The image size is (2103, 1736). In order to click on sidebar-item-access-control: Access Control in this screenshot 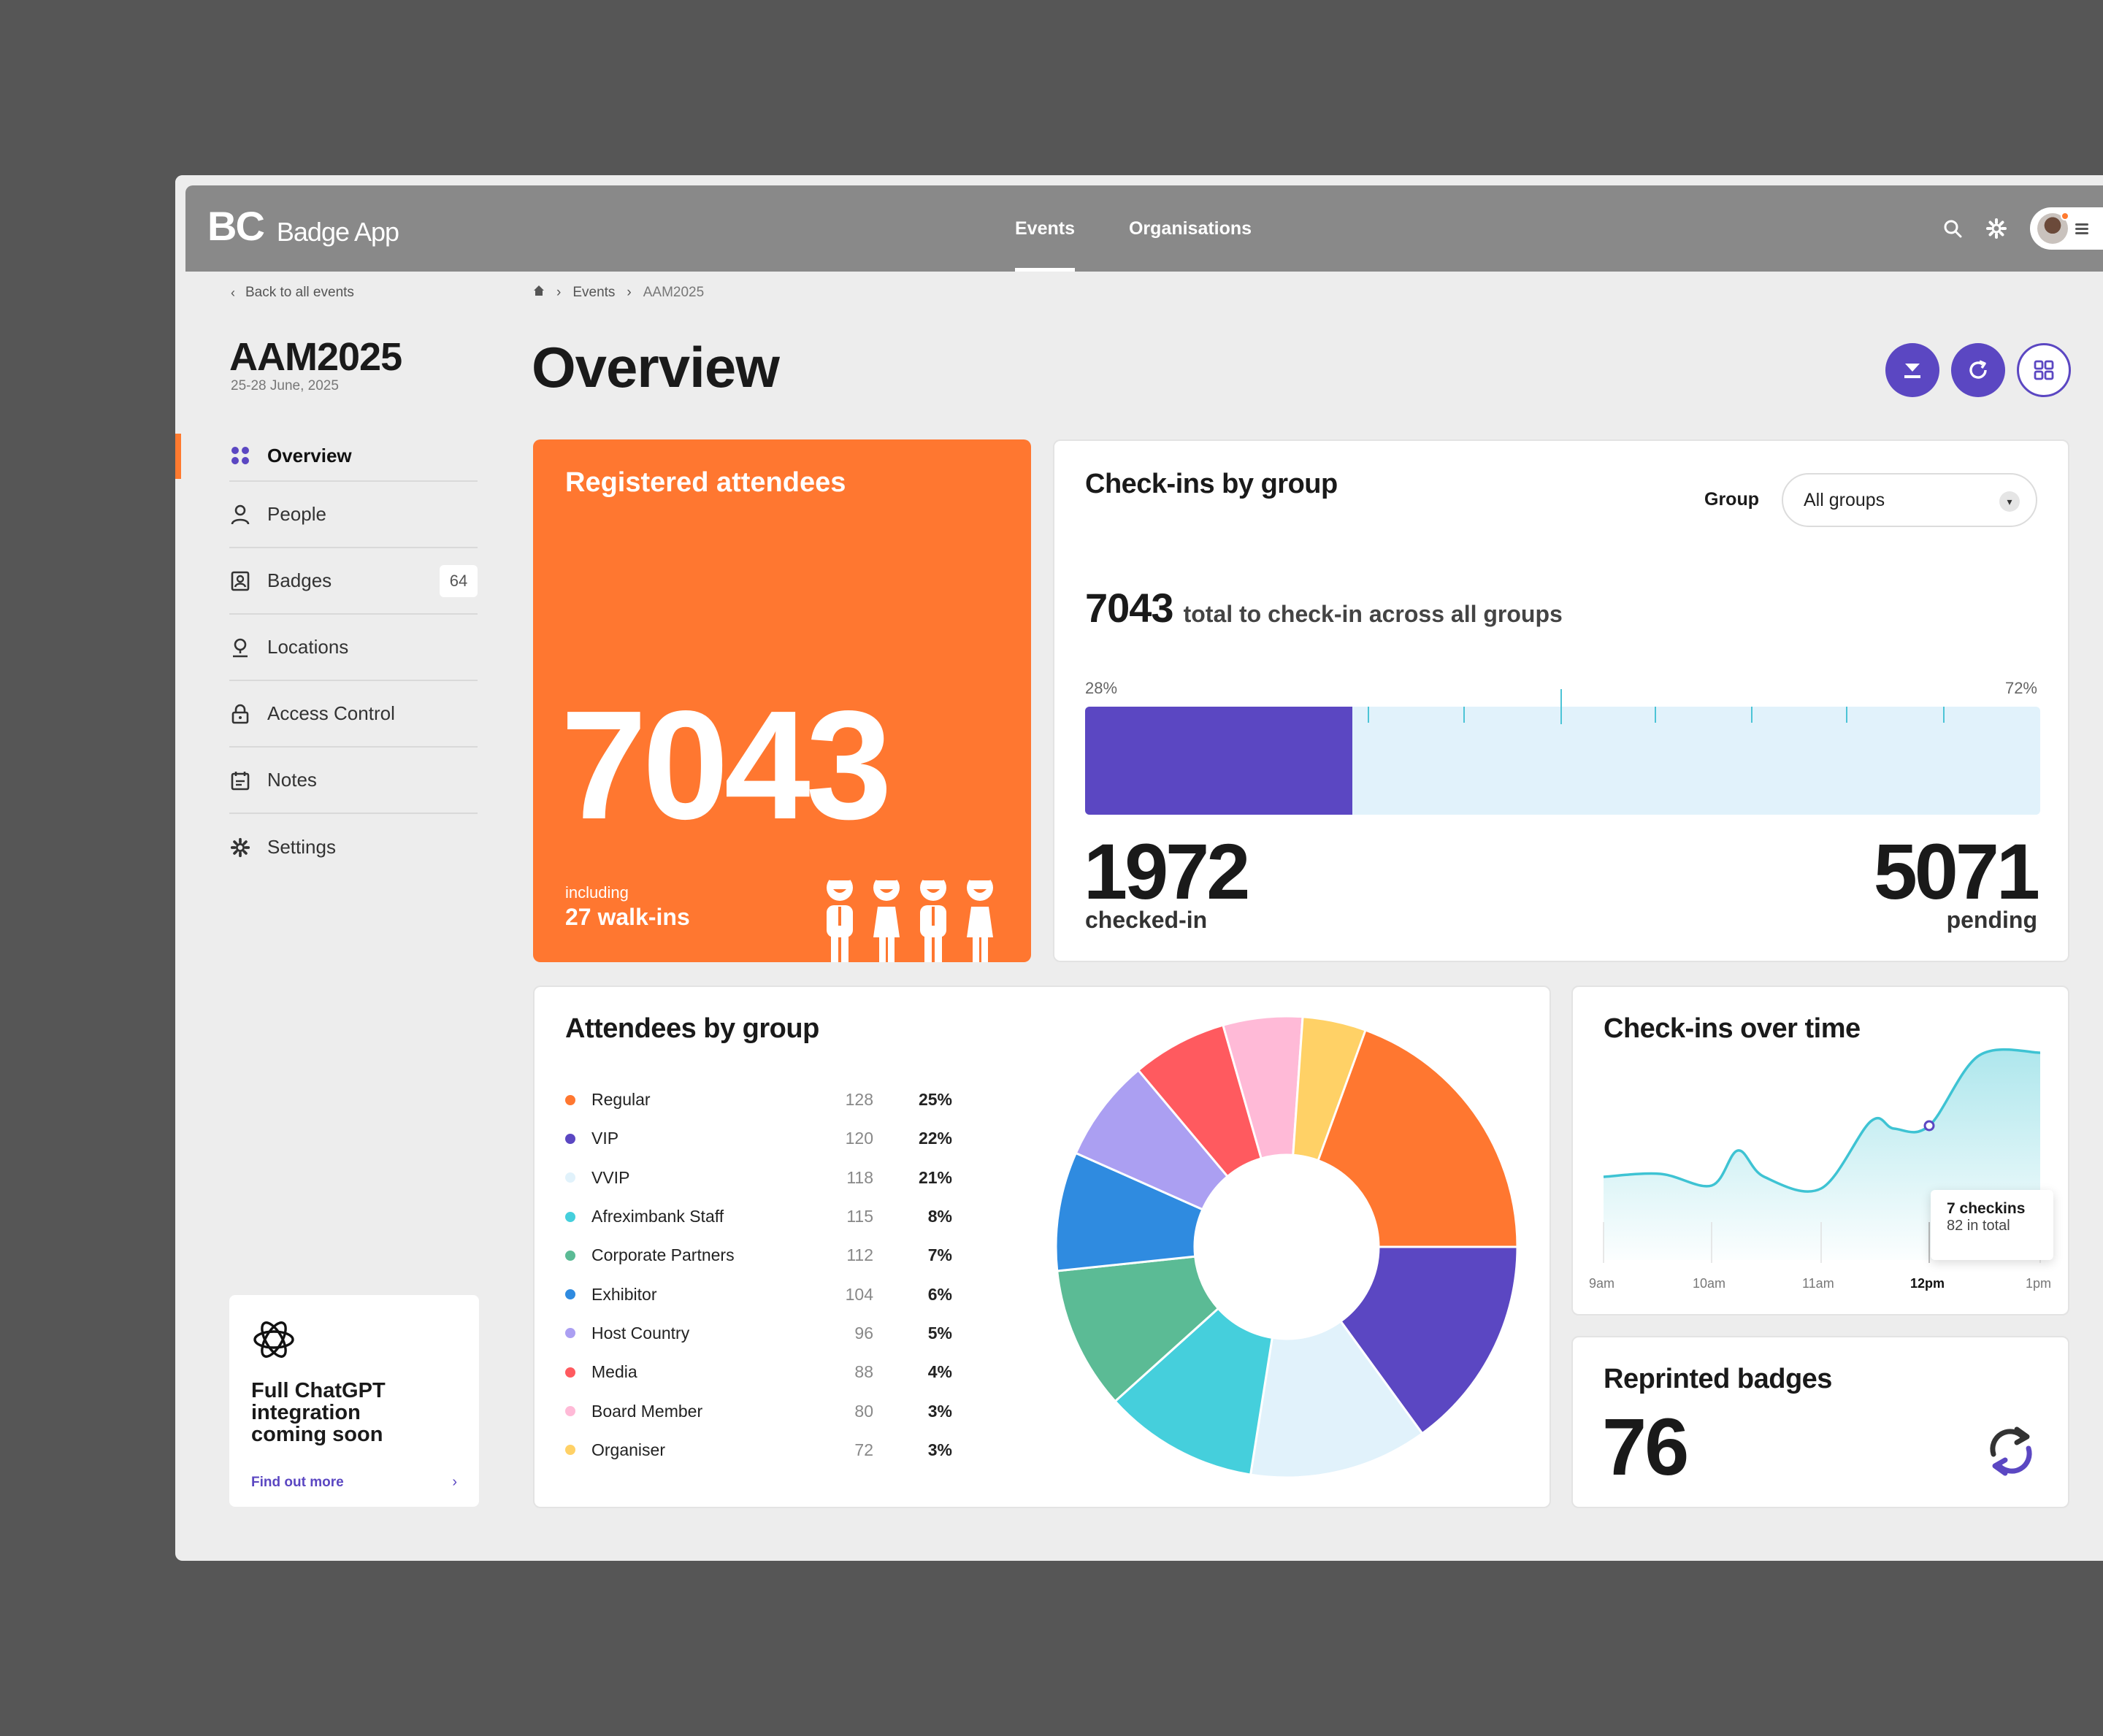, I will do `click(353, 714)`.